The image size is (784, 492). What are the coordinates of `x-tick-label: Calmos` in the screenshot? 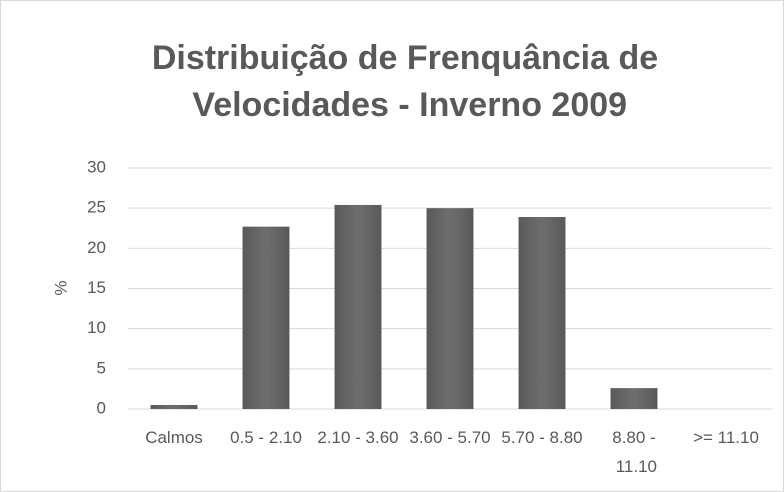 It's located at (174, 437).